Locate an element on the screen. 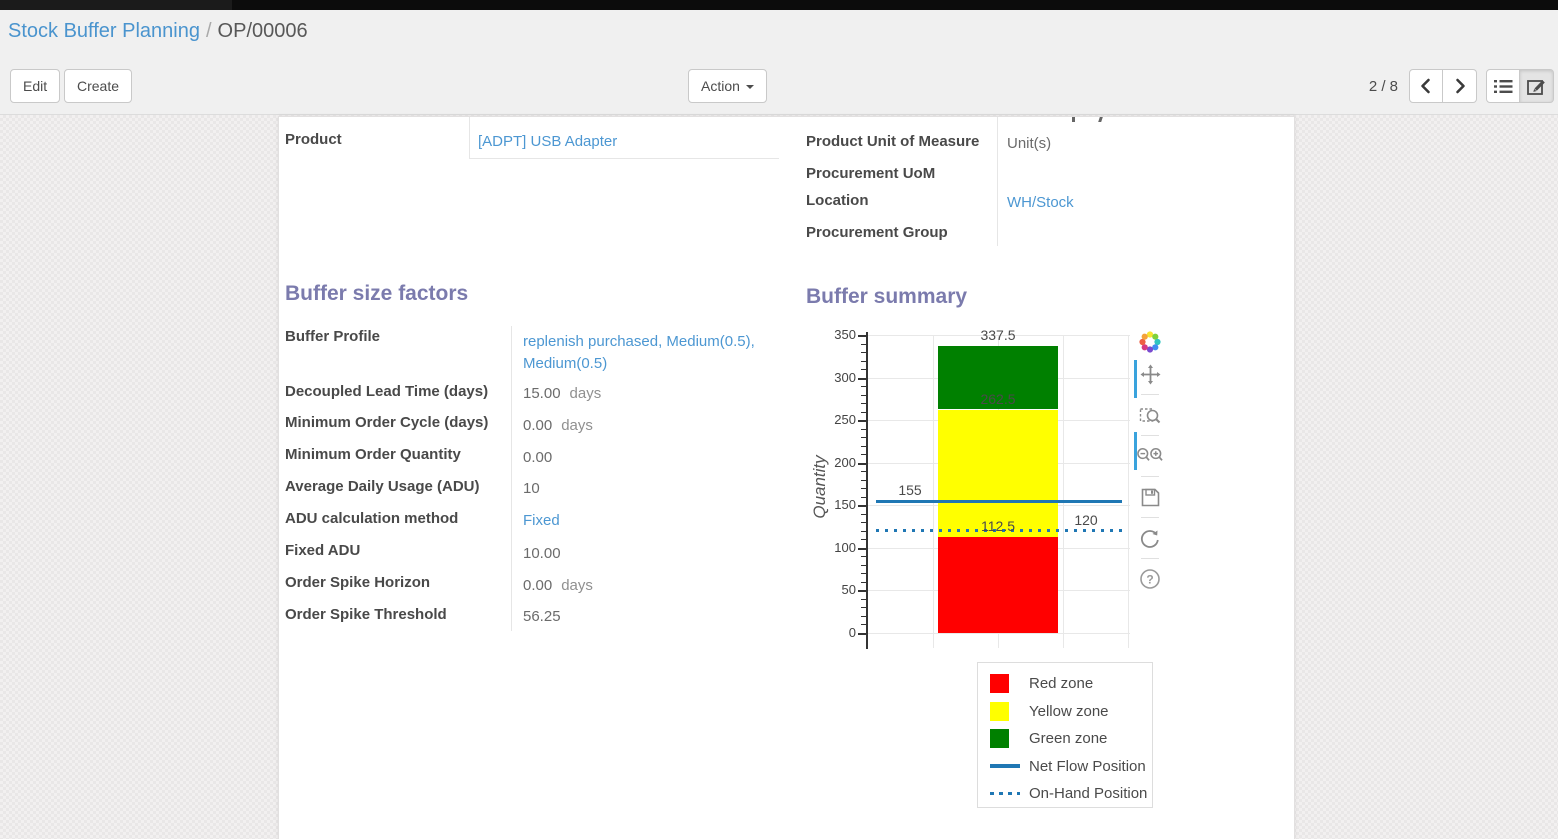 The image size is (1558, 839). chart-annotation: 155 is located at coordinates (910, 490).